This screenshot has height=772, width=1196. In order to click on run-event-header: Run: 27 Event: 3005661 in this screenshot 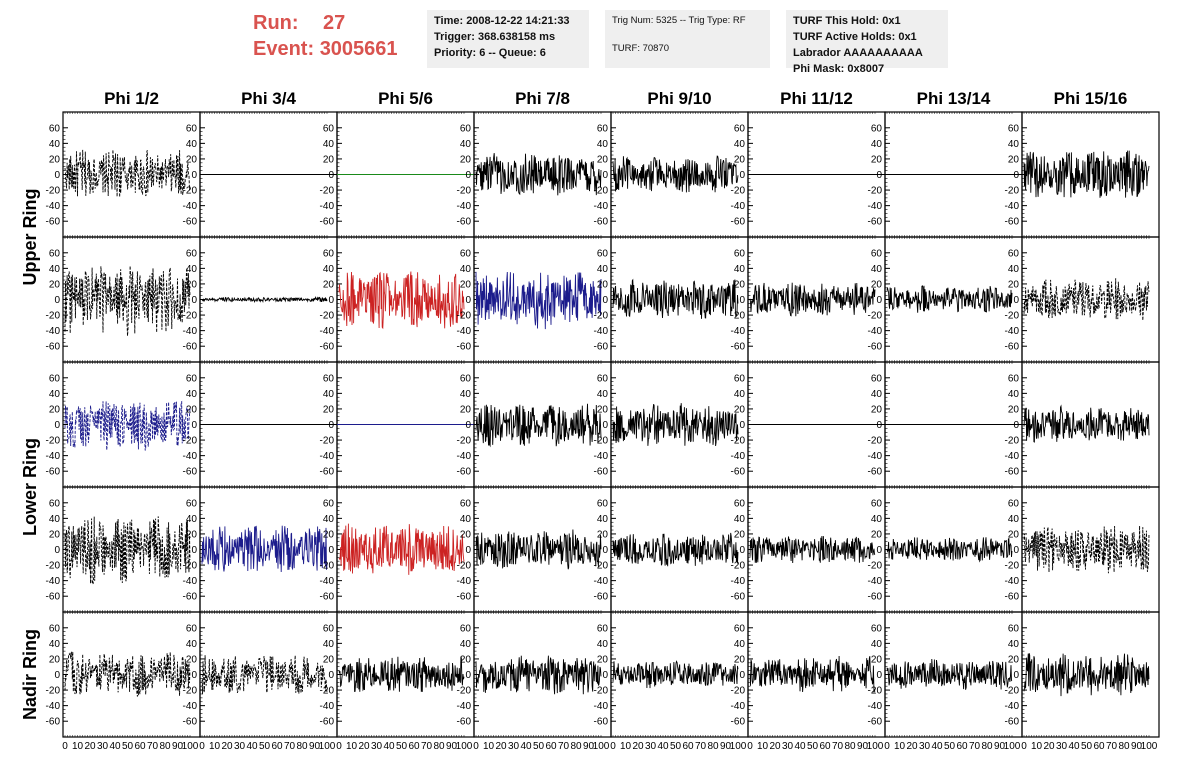, I will do `click(325, 36)`.